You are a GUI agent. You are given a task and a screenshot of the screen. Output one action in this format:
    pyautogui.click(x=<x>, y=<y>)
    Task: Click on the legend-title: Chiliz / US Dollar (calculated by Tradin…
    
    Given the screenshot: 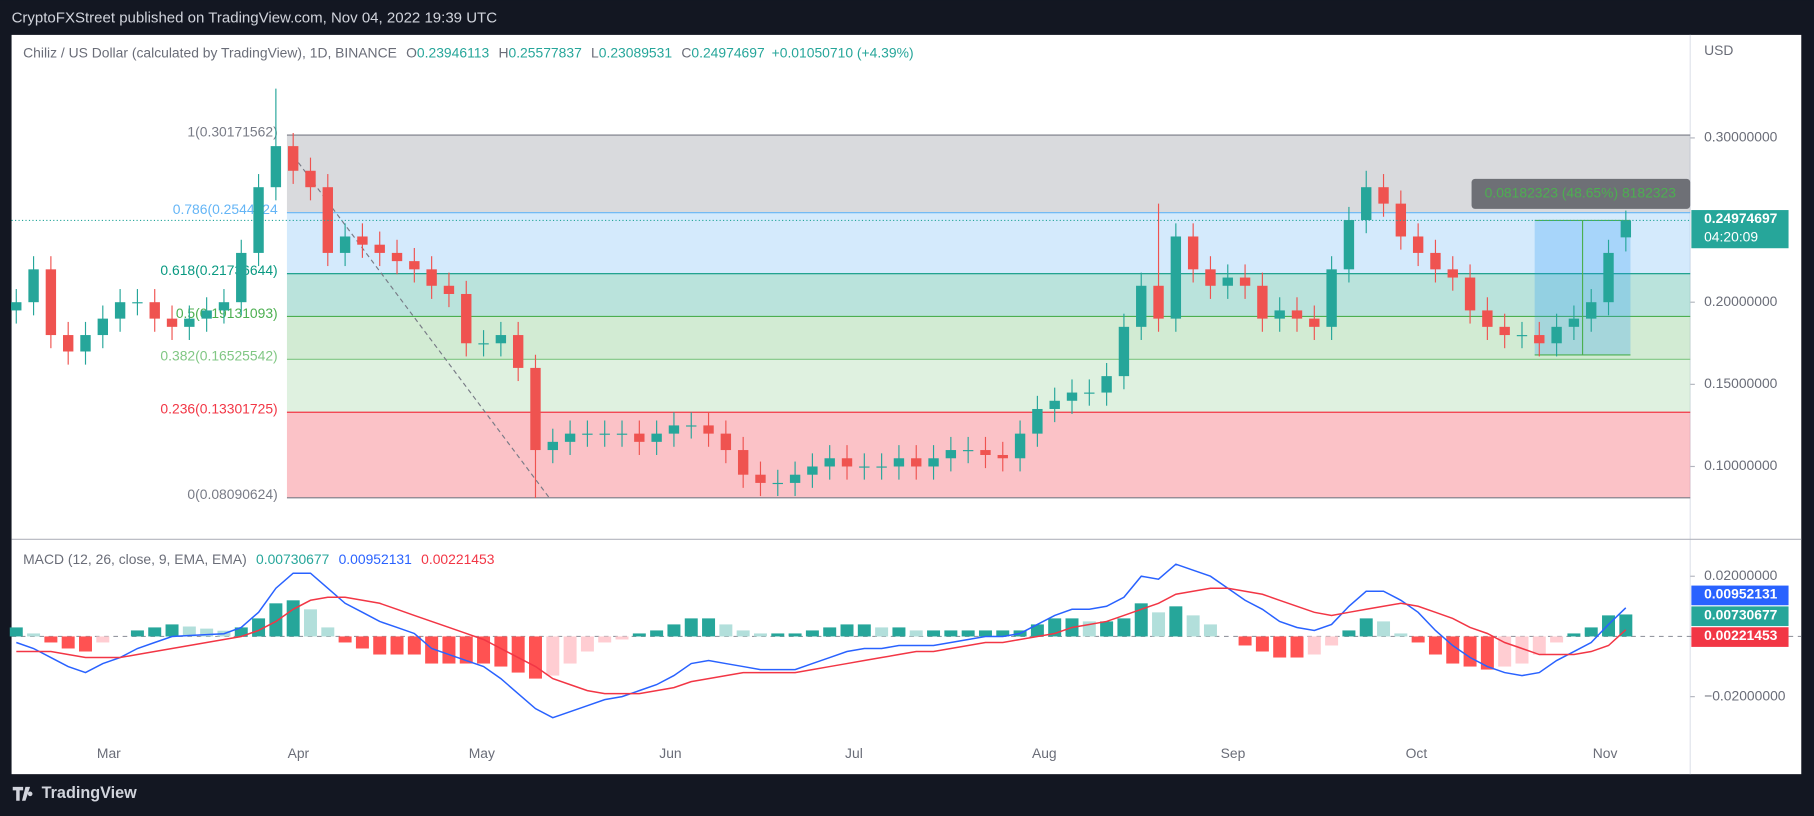 What is the action you would take?
    pyautogui.click(x=210, y=52)
    